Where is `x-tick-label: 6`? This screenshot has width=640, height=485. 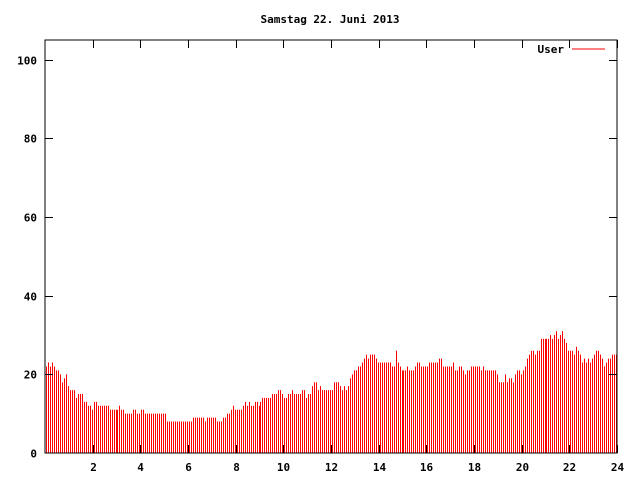
x-tick-label: 6 is located at coordinates (188, 467).